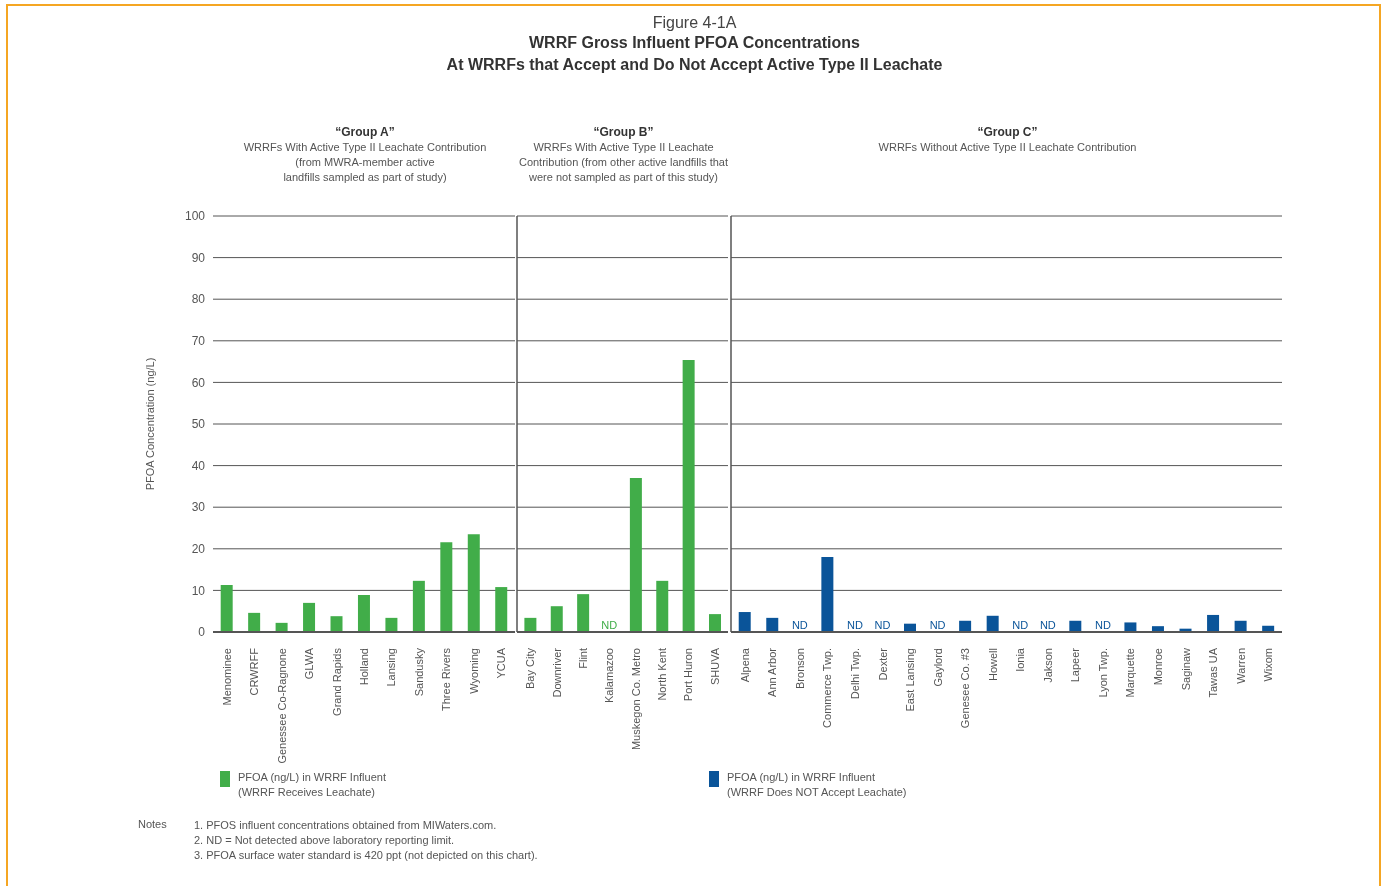 The image size is (1389, 886). Describe the element at coordinates (446, 679) in the screenshot. I see `x-tick-label: Three Rivers` at that location.